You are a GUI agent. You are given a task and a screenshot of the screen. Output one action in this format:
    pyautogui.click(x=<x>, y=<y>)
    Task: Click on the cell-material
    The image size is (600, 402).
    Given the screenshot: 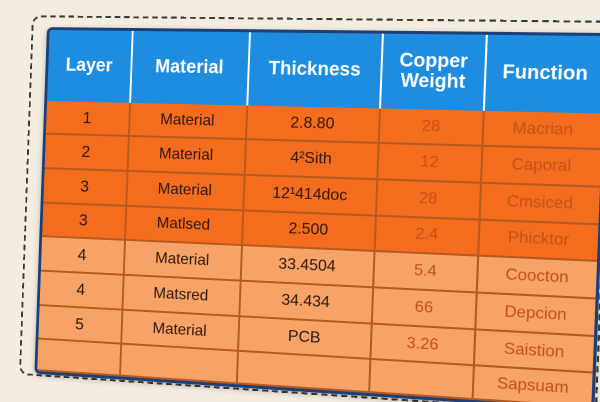 What is the action you would take?
    pyautogui.click(x=179, y=363)
    